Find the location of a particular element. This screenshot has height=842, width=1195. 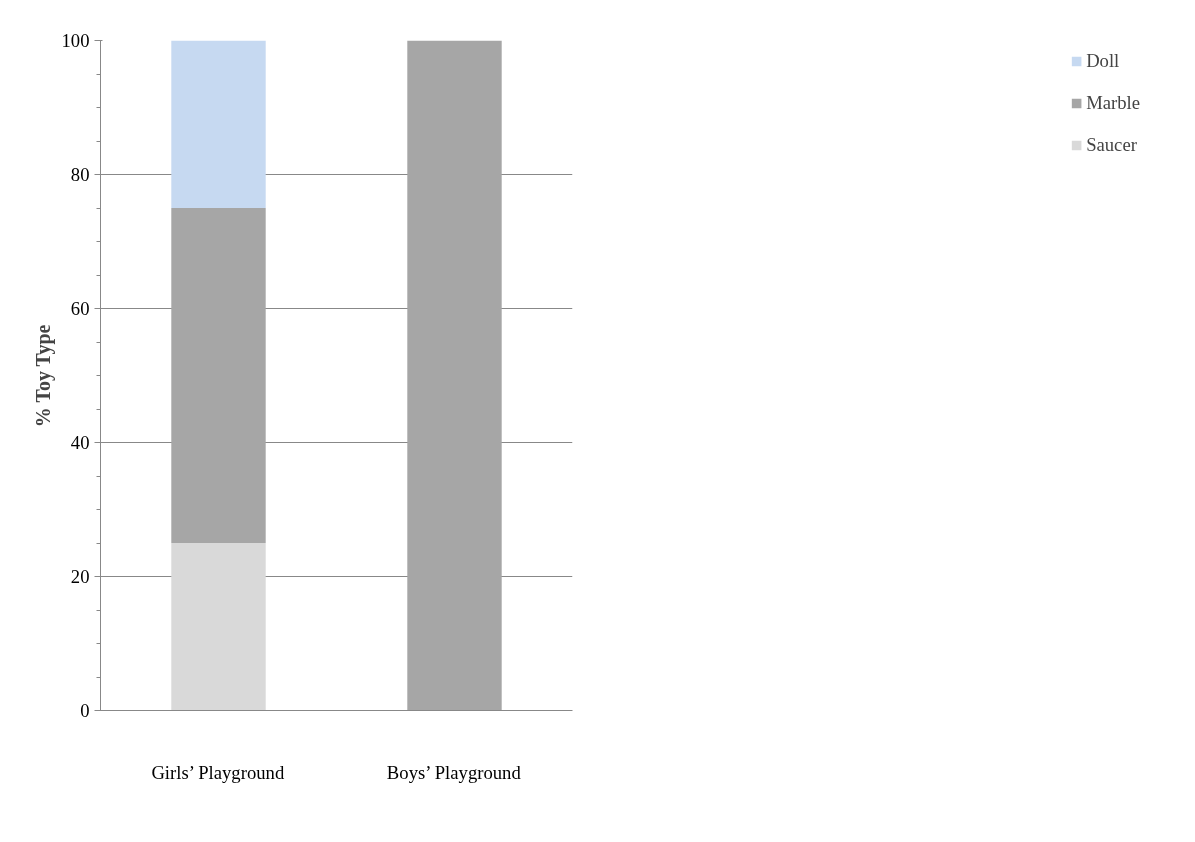

legend-label: Doll is located at coordinates (1103, 61).